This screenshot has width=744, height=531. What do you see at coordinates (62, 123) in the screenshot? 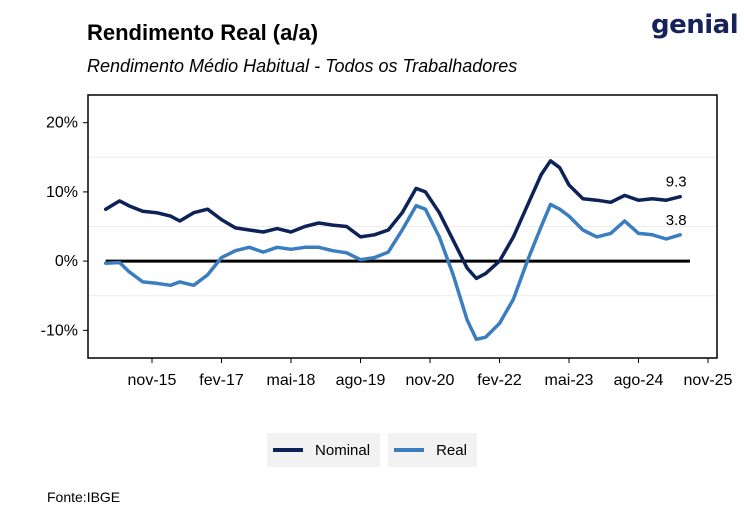
I see `y-tick-label: 20%` at bounding box center [62, 123].